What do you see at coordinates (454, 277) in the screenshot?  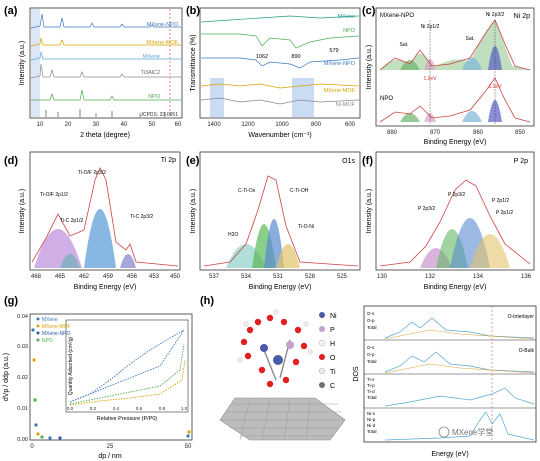 I see `panel-f-xticks: 130 132 134 136` at bounding box center [454, 277].